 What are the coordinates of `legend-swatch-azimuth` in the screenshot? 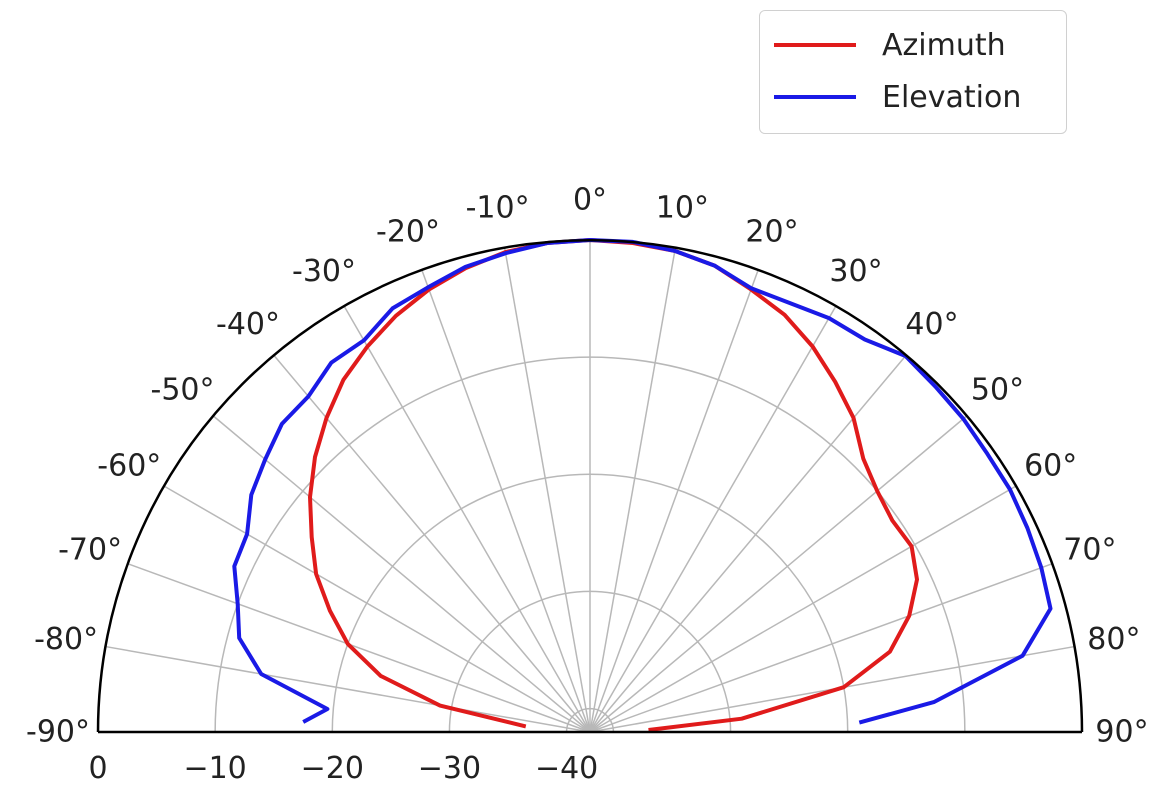 It's located at (815, 45).